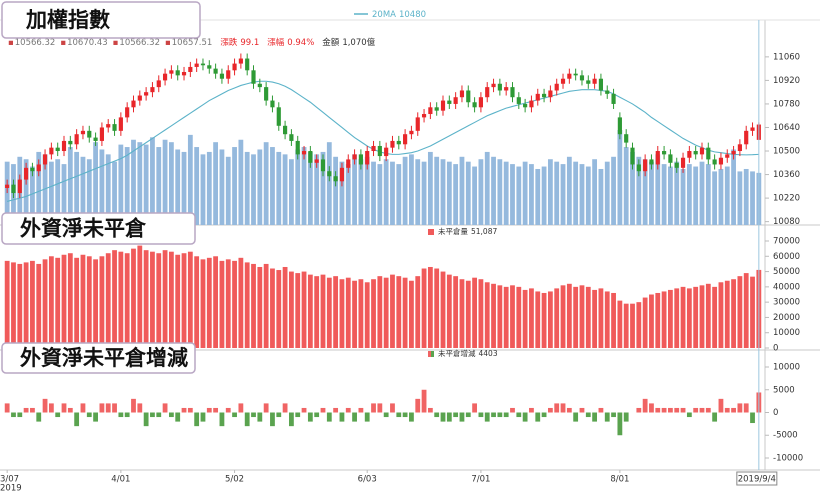 The width and height of the screenshot is (820, 491). What do you see at coordinates (101, 20) in the screenshot?
I see `title-box` at bounding box center [101, 20].